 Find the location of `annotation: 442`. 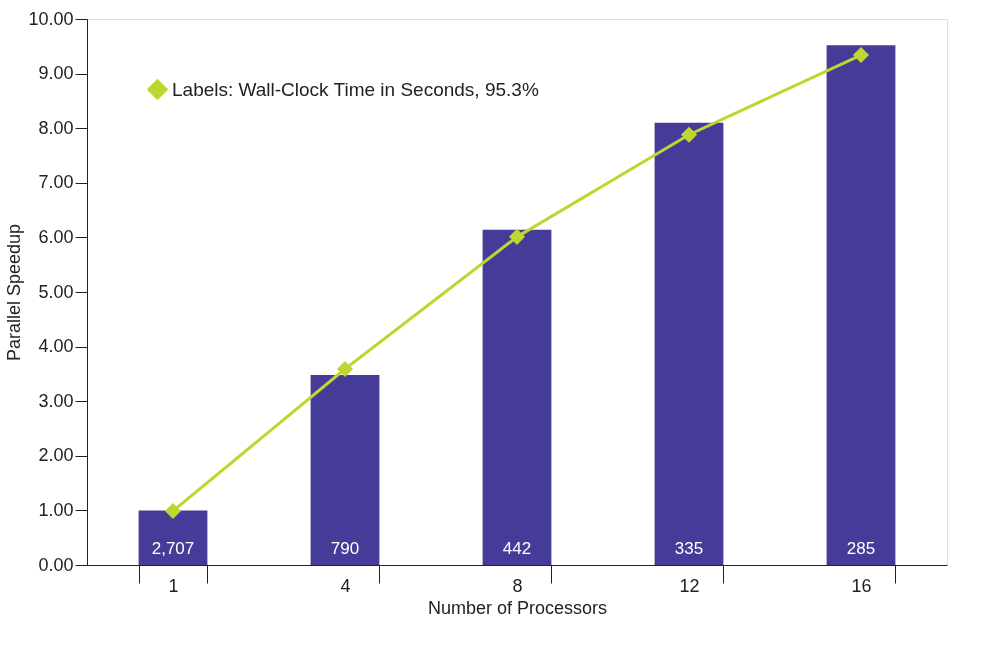

annotation: 442 is located at coordinates (517, 548).